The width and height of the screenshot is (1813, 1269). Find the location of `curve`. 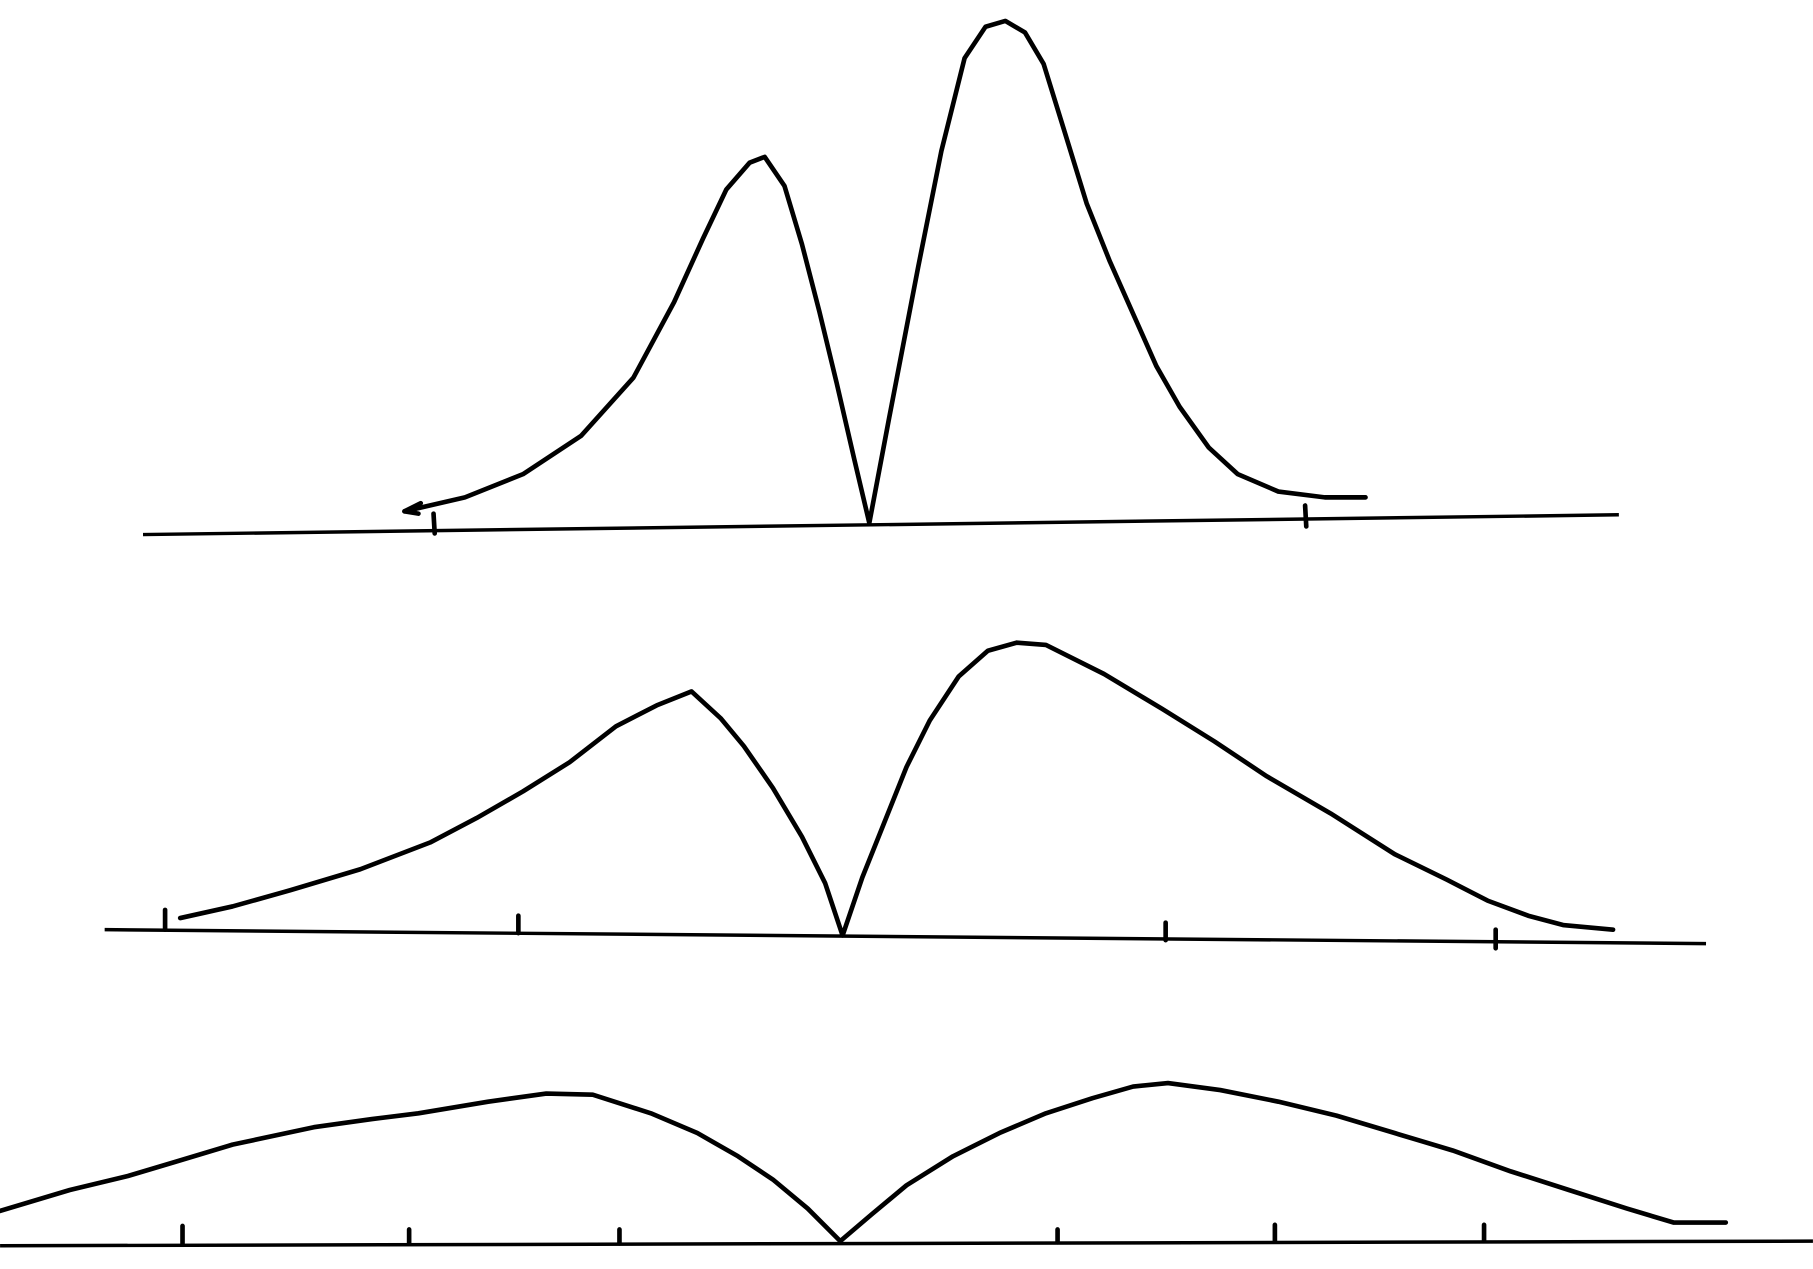

curve is located at coordinates (864, 1162).